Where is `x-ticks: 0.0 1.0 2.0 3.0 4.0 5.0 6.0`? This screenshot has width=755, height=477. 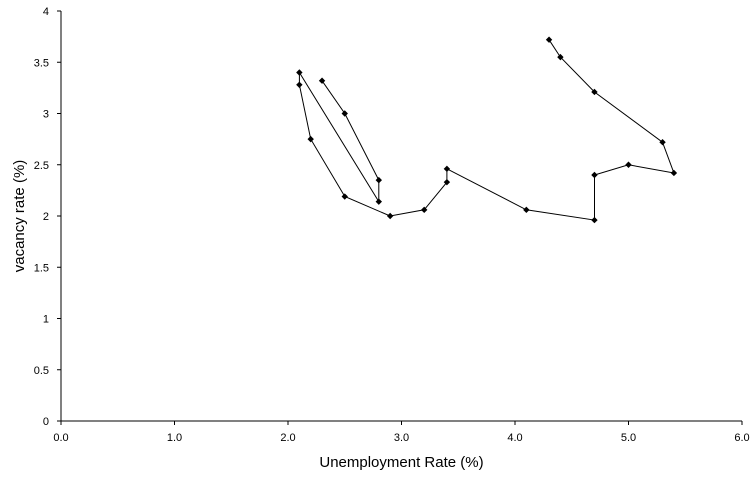 x-ticks: 0.0 1.0 2.0 3.0 4.0 5.0 6.0 is located at coordinates (401, 432).